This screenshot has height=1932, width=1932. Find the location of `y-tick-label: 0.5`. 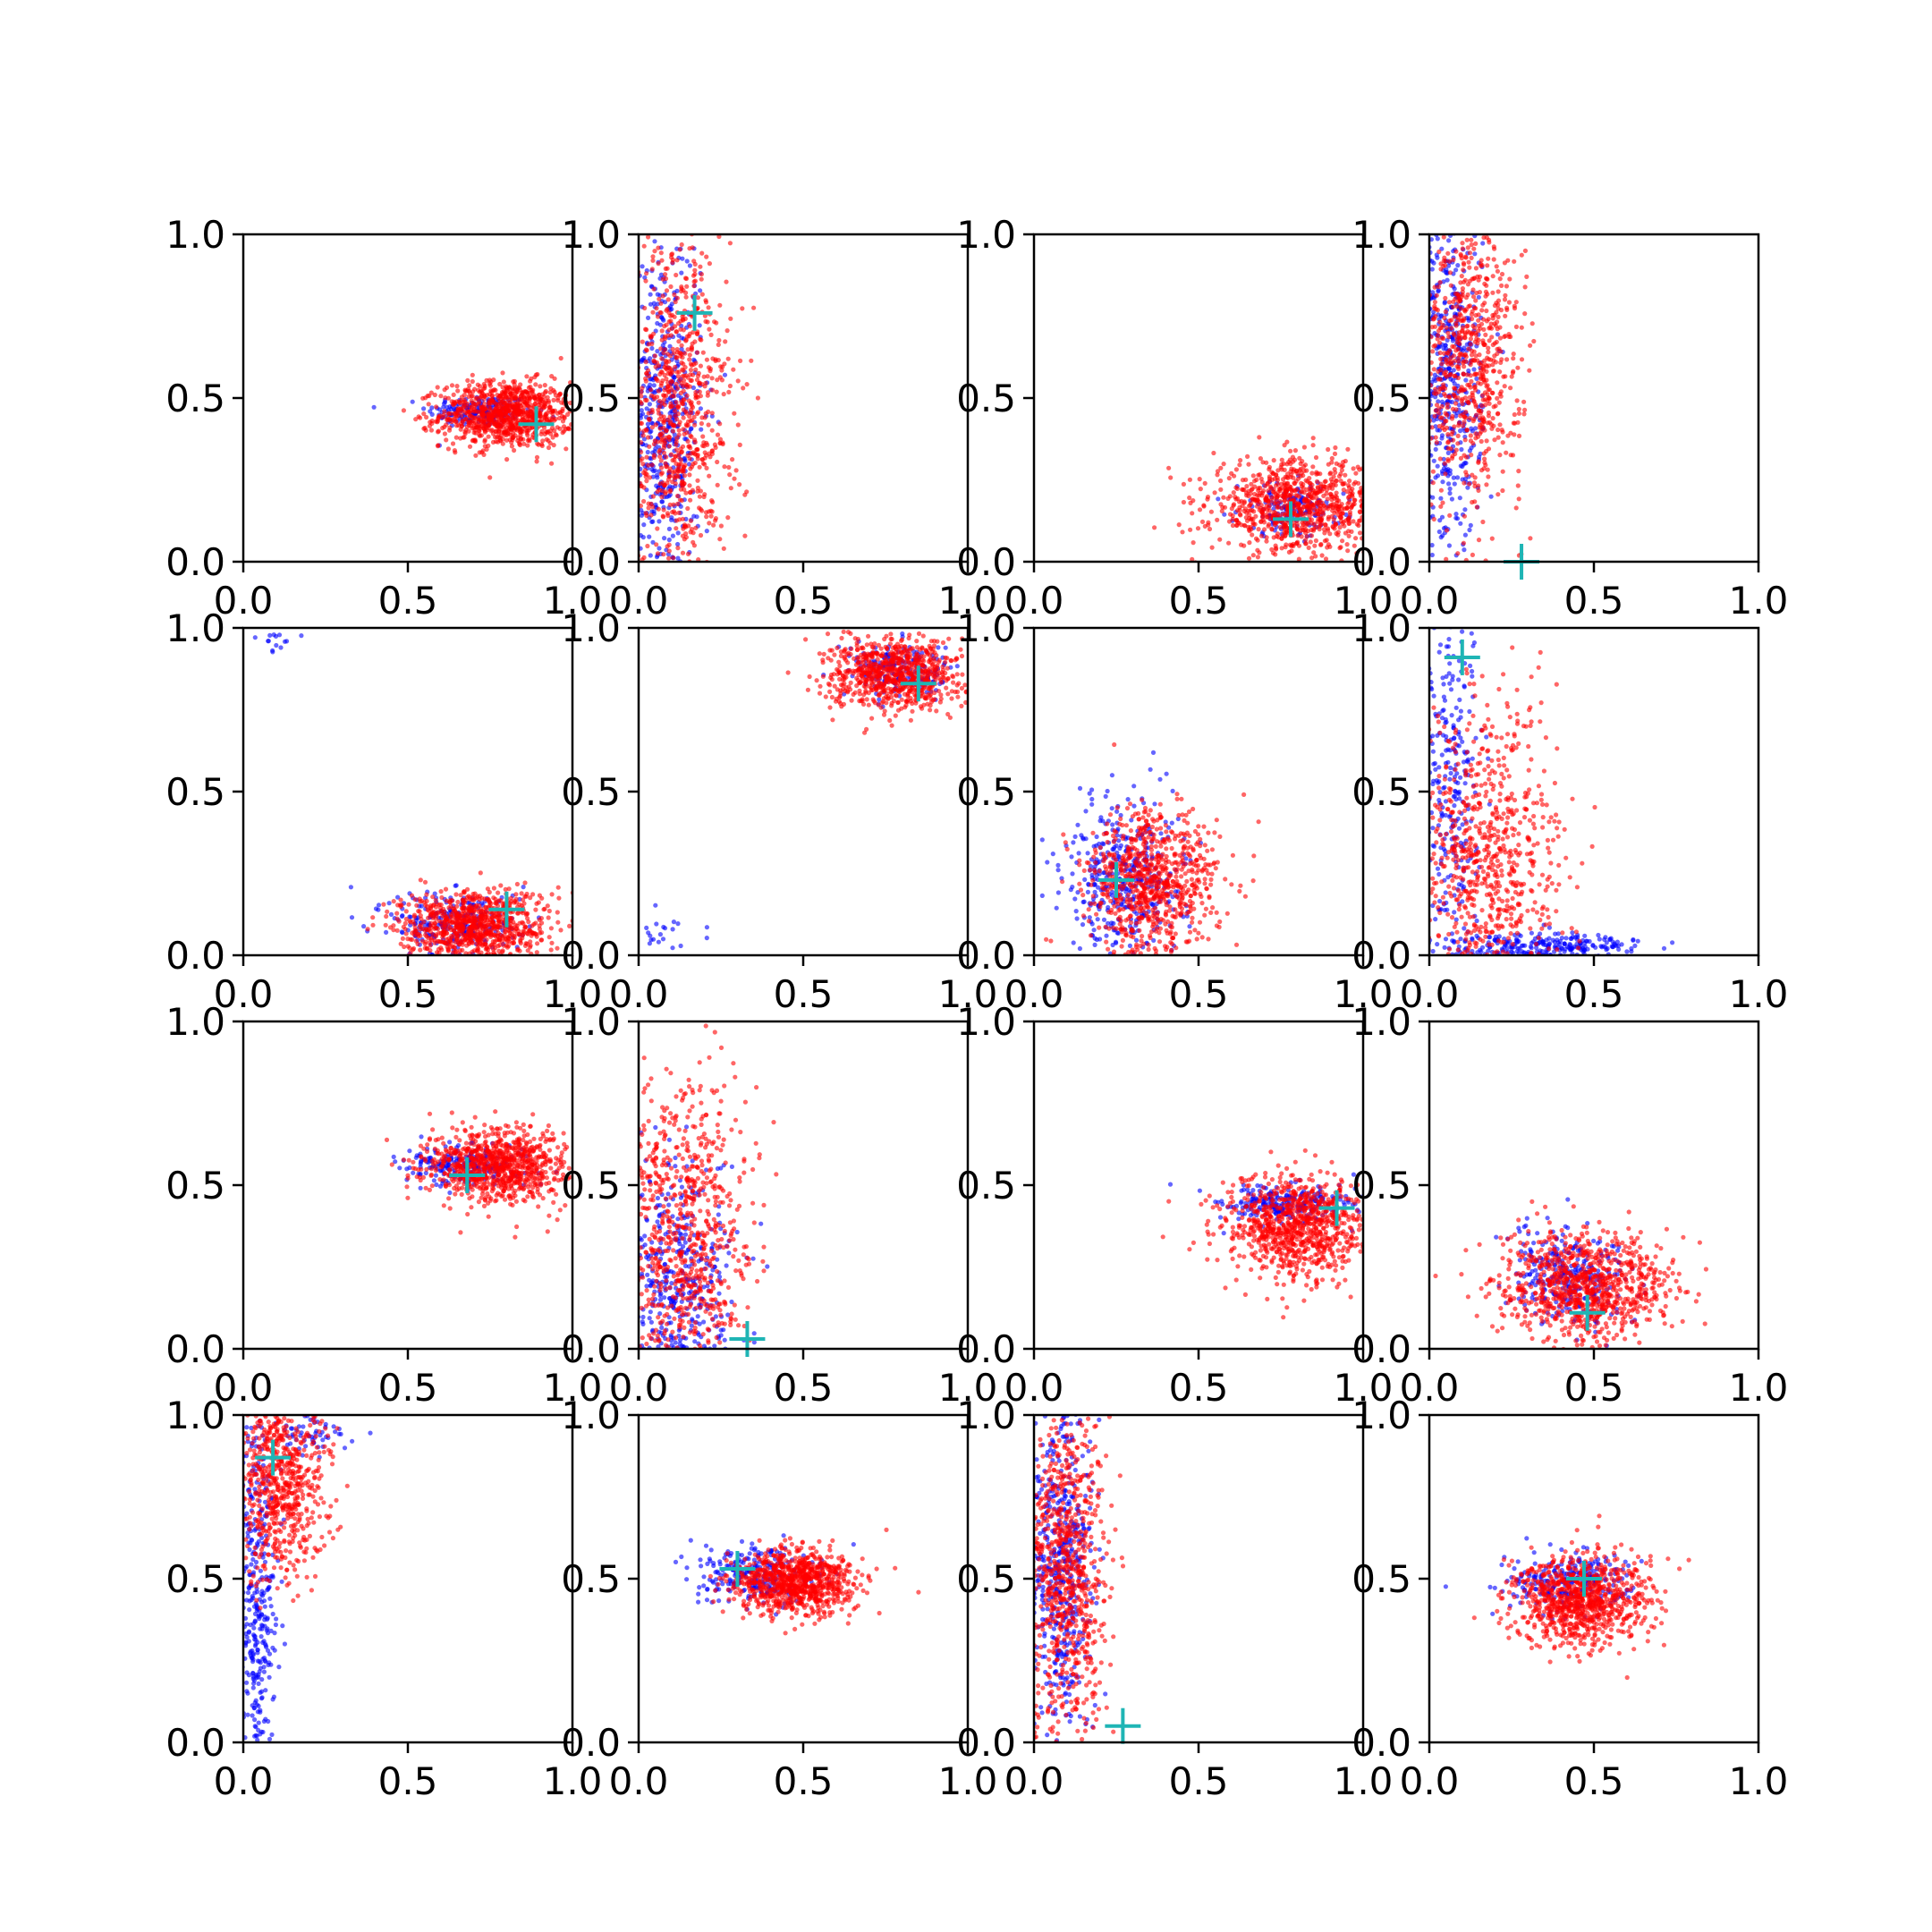

y-tick-label: 0.5 is located at coordinates (1381, 398).